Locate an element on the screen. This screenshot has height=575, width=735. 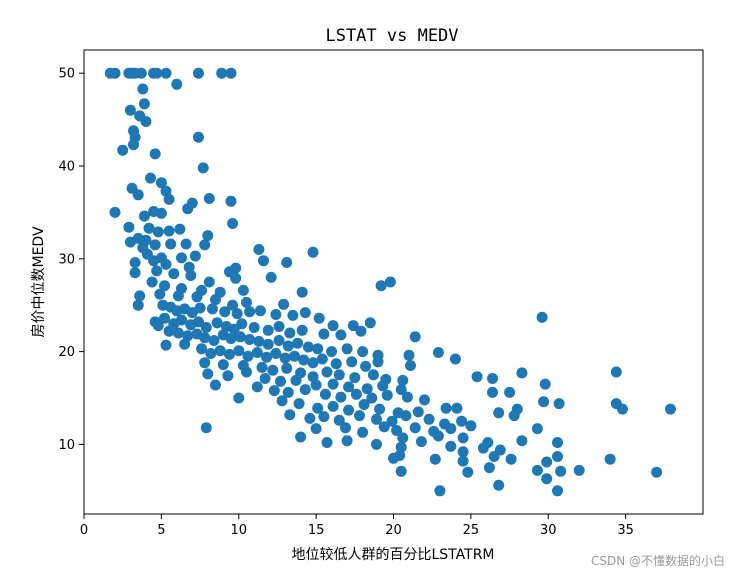
chart-title: LSTAT vs MEDV is located at coordinates (391, 36).